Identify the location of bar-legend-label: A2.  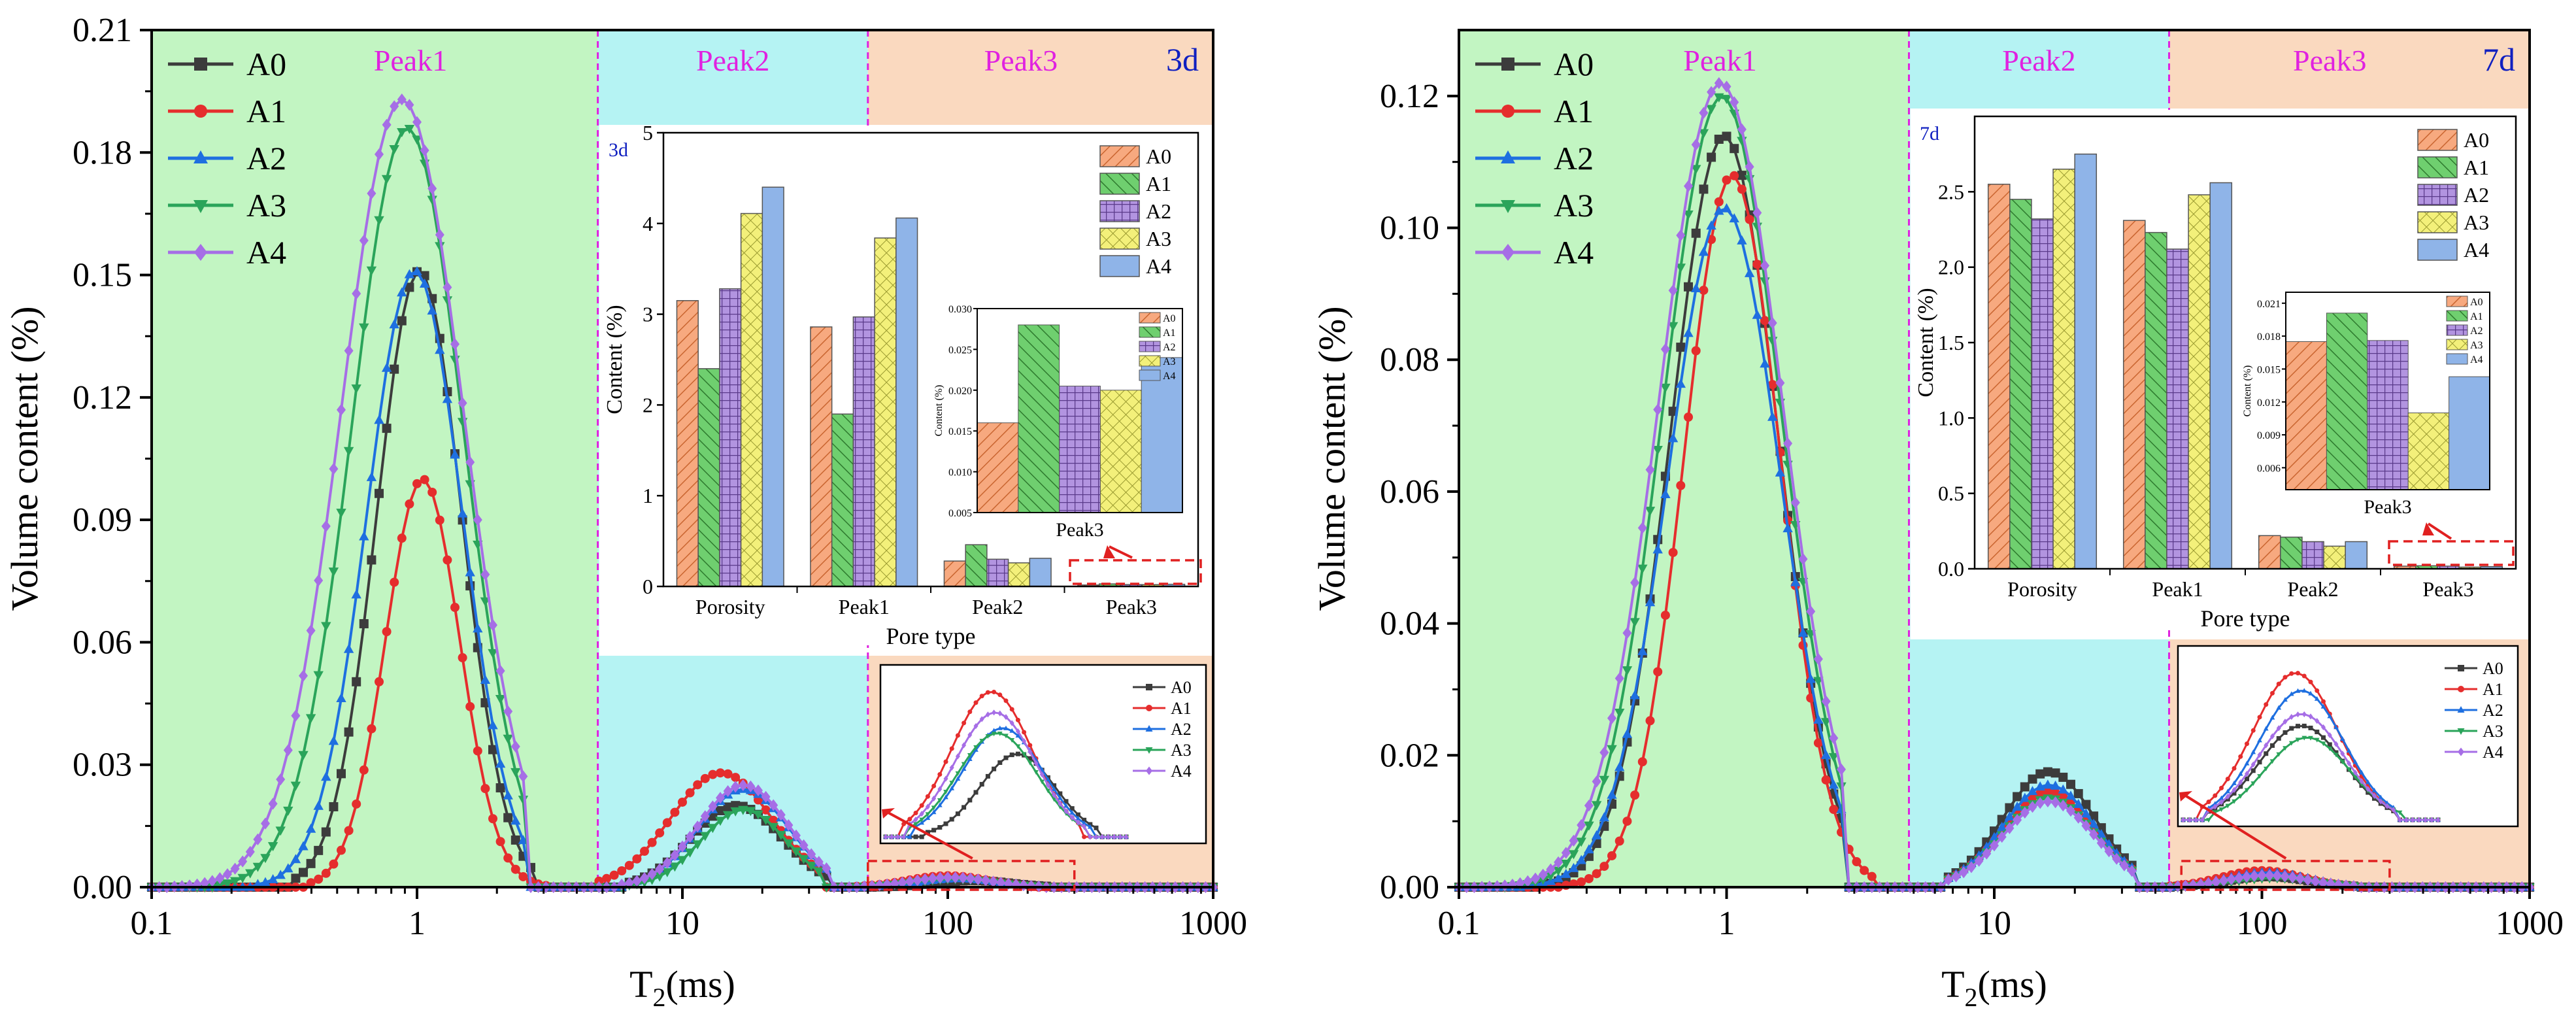
(2477, 195).